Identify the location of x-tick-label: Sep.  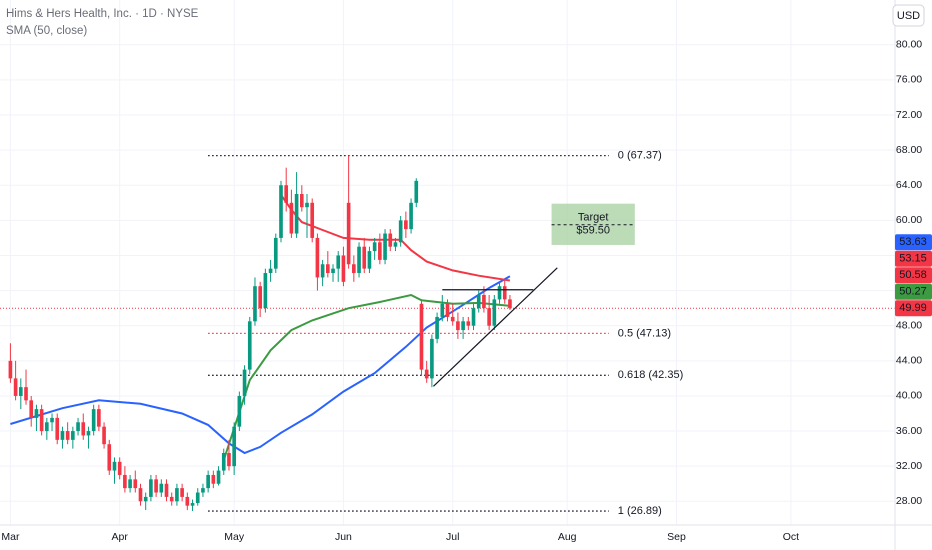
(676, 537).